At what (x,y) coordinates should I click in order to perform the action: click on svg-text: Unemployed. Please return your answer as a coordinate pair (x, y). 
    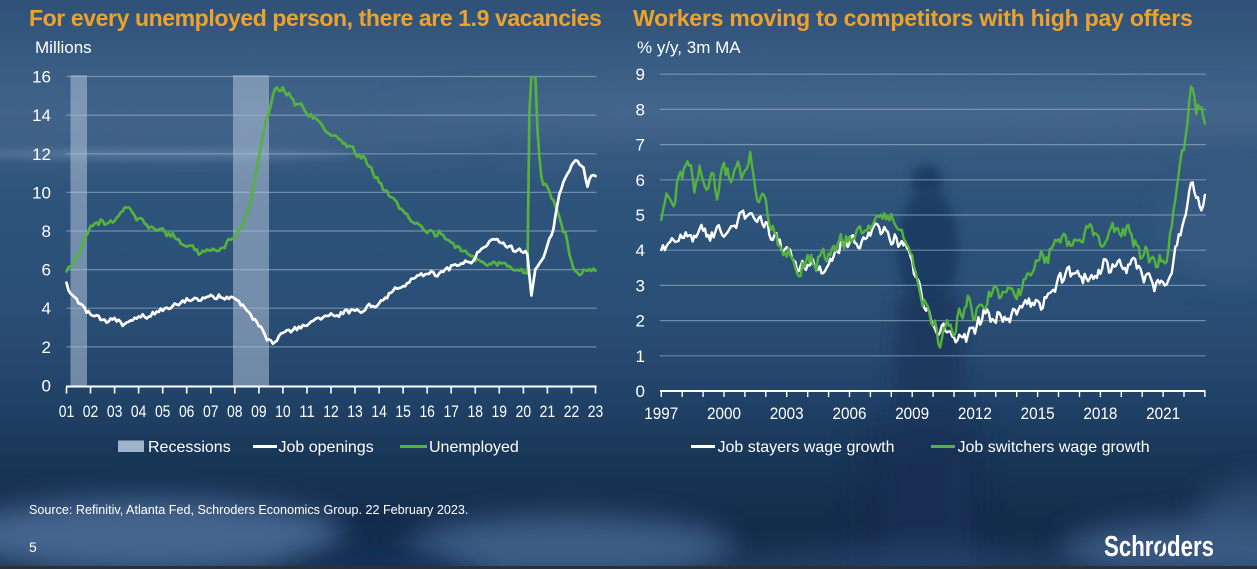
    Looking at the image, I should click on (474, 447).